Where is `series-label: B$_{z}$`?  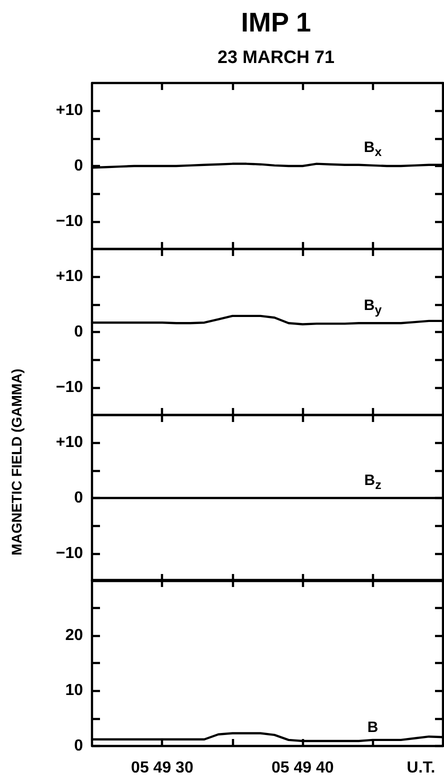
series-label: B$_{z}$ is located at coordinates (373, 482).